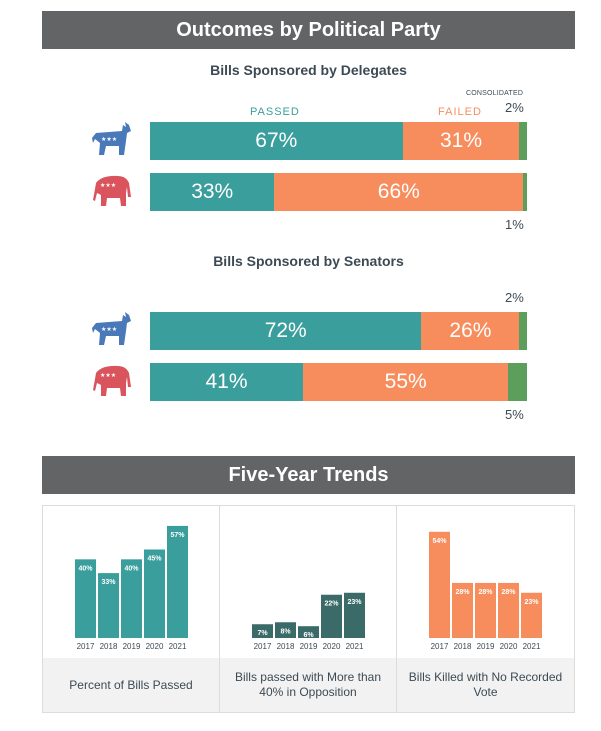 The height and width of the screenshot is (731, 601). What do you see at coordinates (308, 475) in the screenshot?
I see `trends-banner: Five-Year Trends` at bounding box center [308, 475].